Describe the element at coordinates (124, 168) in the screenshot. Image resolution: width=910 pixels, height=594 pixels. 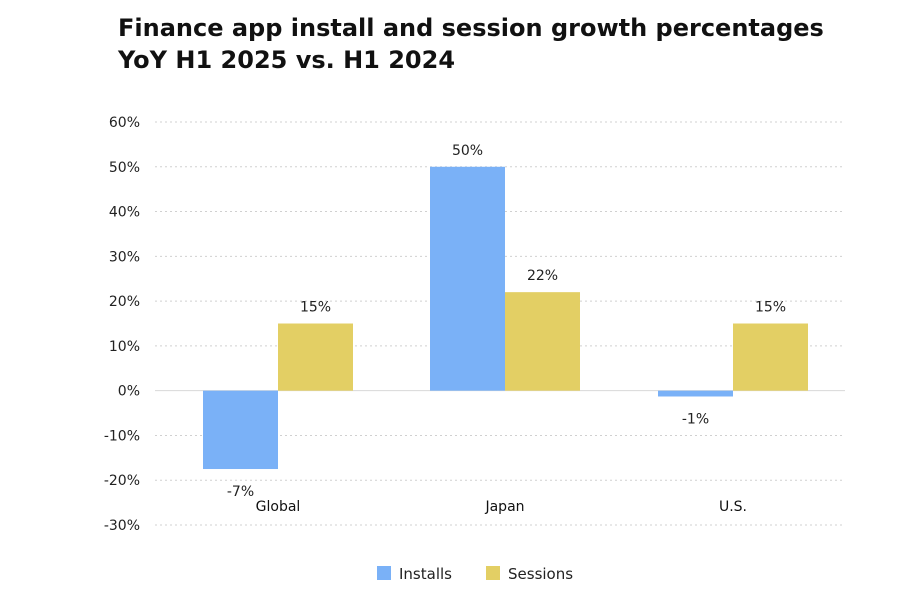
I see `y-tick-label: 50%` at that location.